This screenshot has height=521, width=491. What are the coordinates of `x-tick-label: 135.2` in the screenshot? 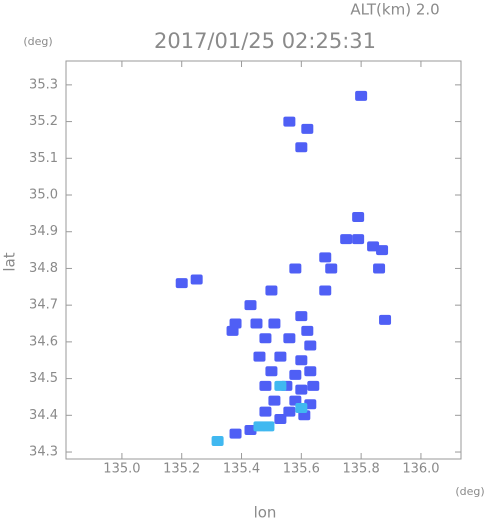 It's located at (181, 469).